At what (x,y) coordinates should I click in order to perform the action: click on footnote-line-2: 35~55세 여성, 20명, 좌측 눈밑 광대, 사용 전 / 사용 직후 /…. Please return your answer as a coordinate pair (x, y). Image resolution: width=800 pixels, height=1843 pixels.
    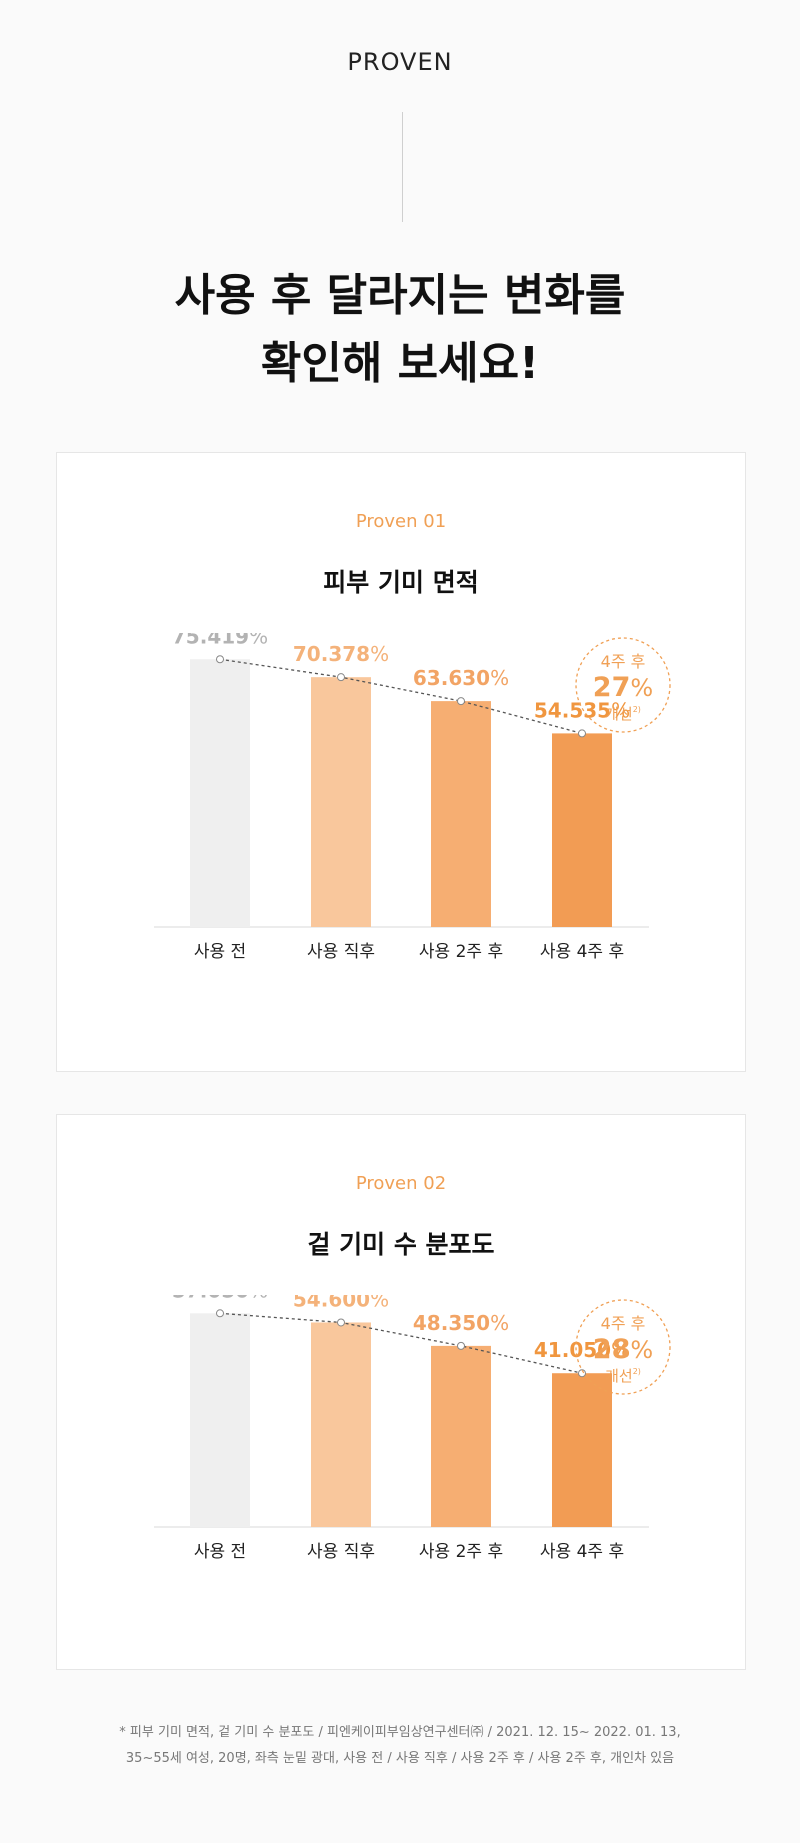
    Looking at the image, I should click on (400, 1758).